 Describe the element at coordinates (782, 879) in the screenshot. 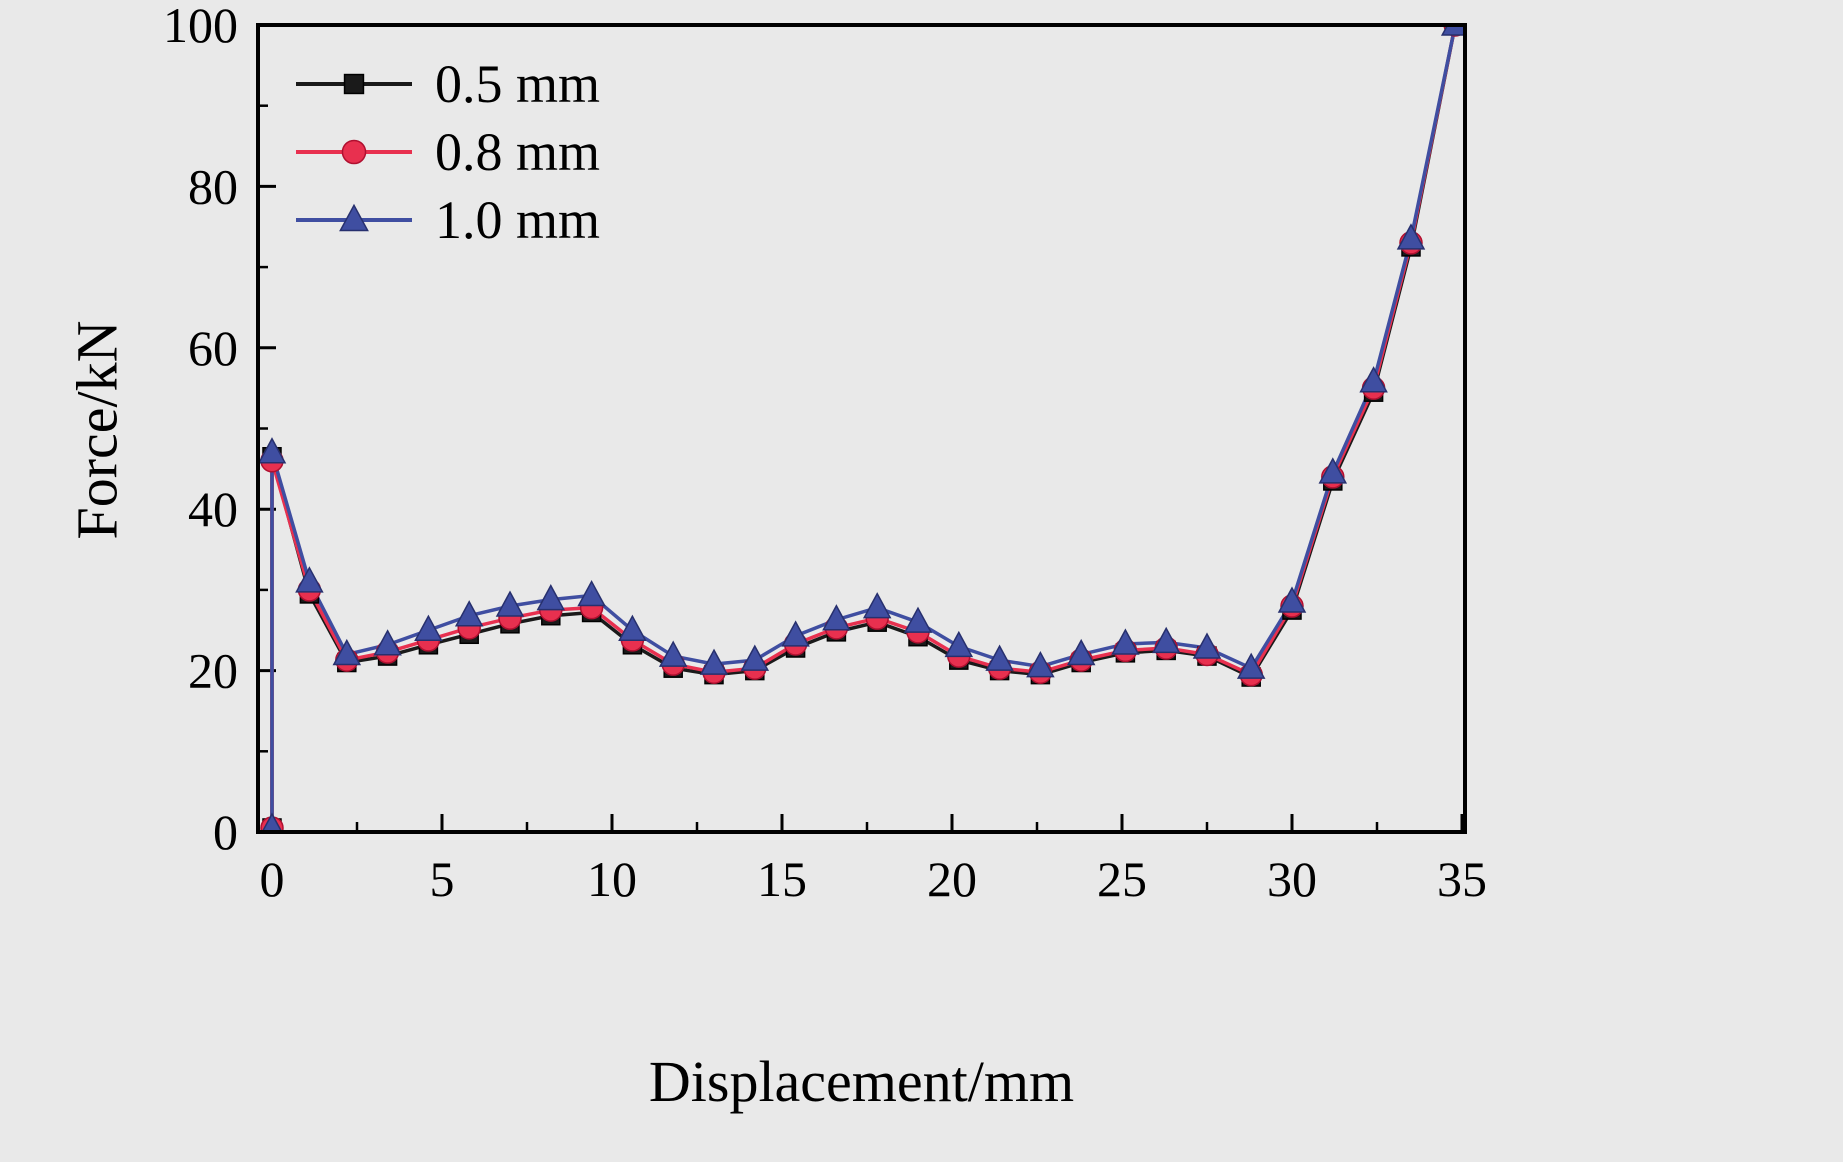

I see `svg-text: 15` at that location.